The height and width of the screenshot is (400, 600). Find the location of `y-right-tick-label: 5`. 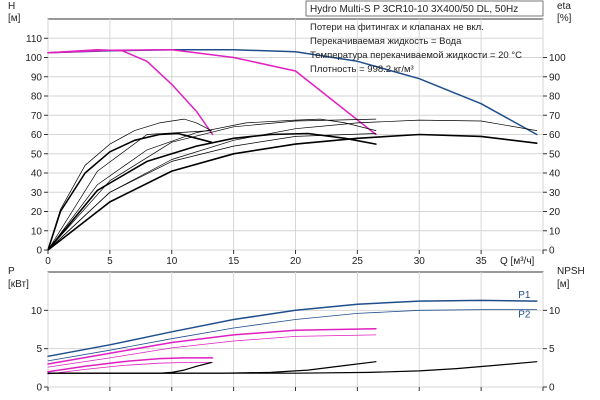

y-right-tick-label: 5 is located at coordinates (552, 349).